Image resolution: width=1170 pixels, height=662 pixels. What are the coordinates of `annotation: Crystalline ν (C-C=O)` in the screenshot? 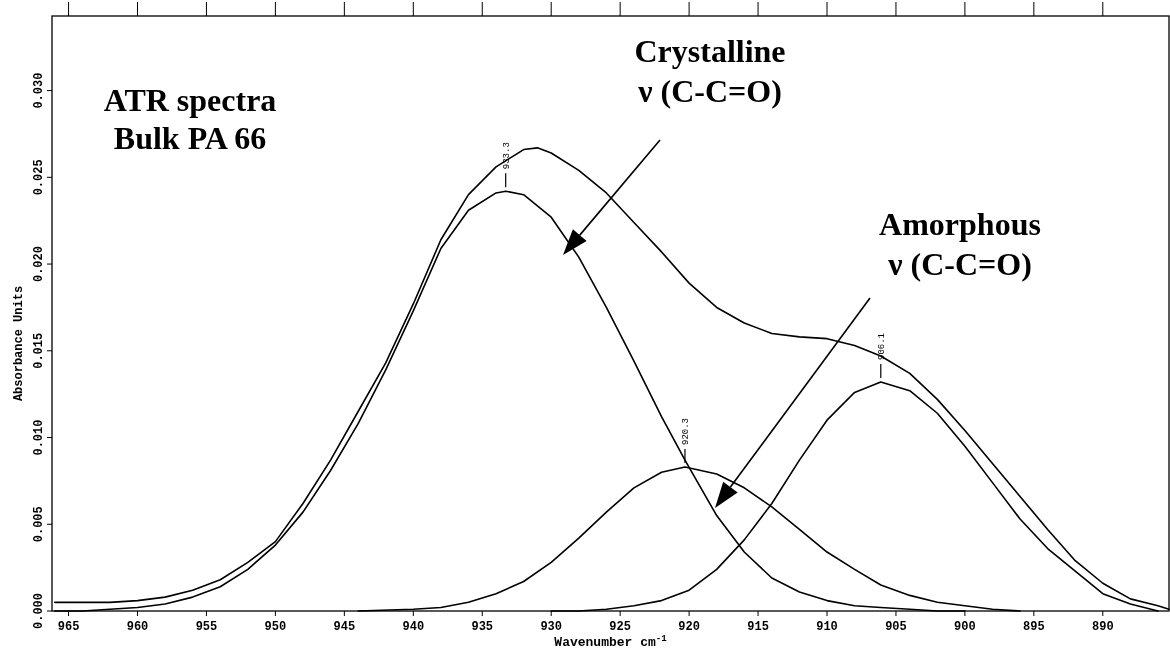 It's located at (710, 71).